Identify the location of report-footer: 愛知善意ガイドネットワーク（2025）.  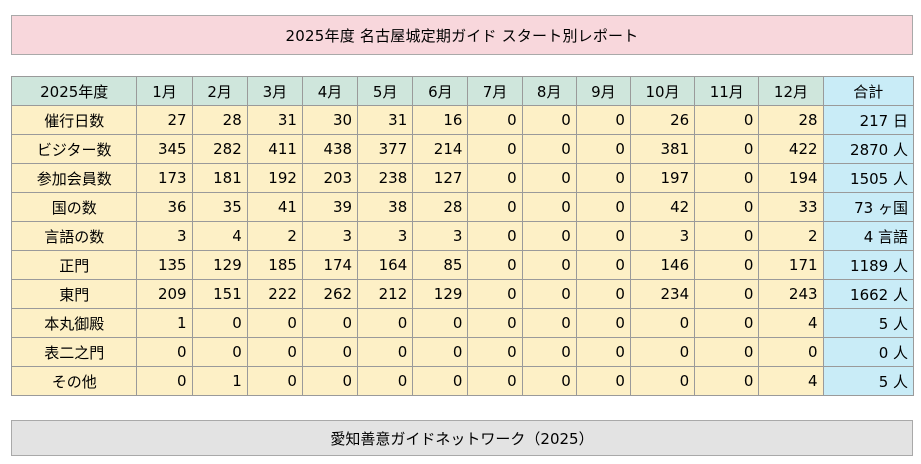
(462, 438).